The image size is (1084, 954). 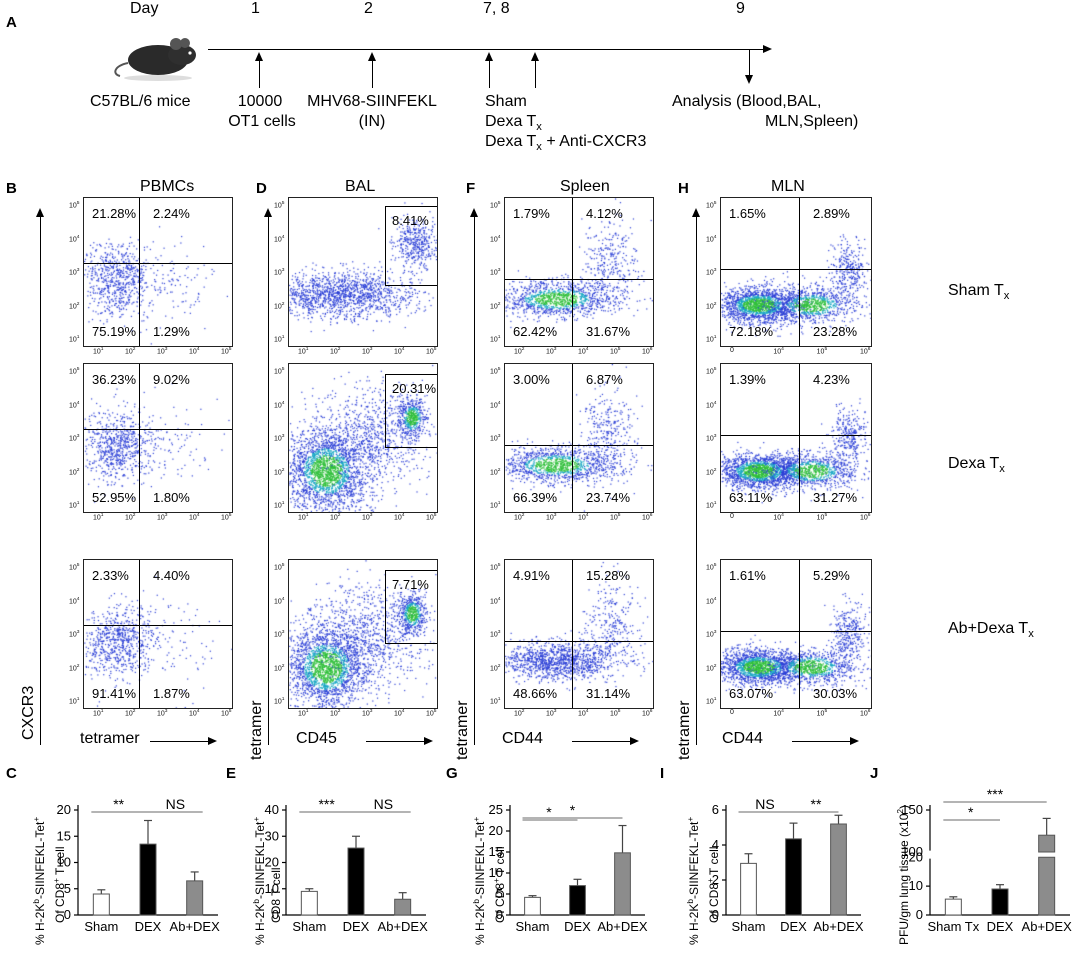 What do you see at coordinates (796, 634) in the screenshot?
I see `flow-plot: 1.61% 5.29% 63.07% 30.03%` at bounding box center [796, 634].